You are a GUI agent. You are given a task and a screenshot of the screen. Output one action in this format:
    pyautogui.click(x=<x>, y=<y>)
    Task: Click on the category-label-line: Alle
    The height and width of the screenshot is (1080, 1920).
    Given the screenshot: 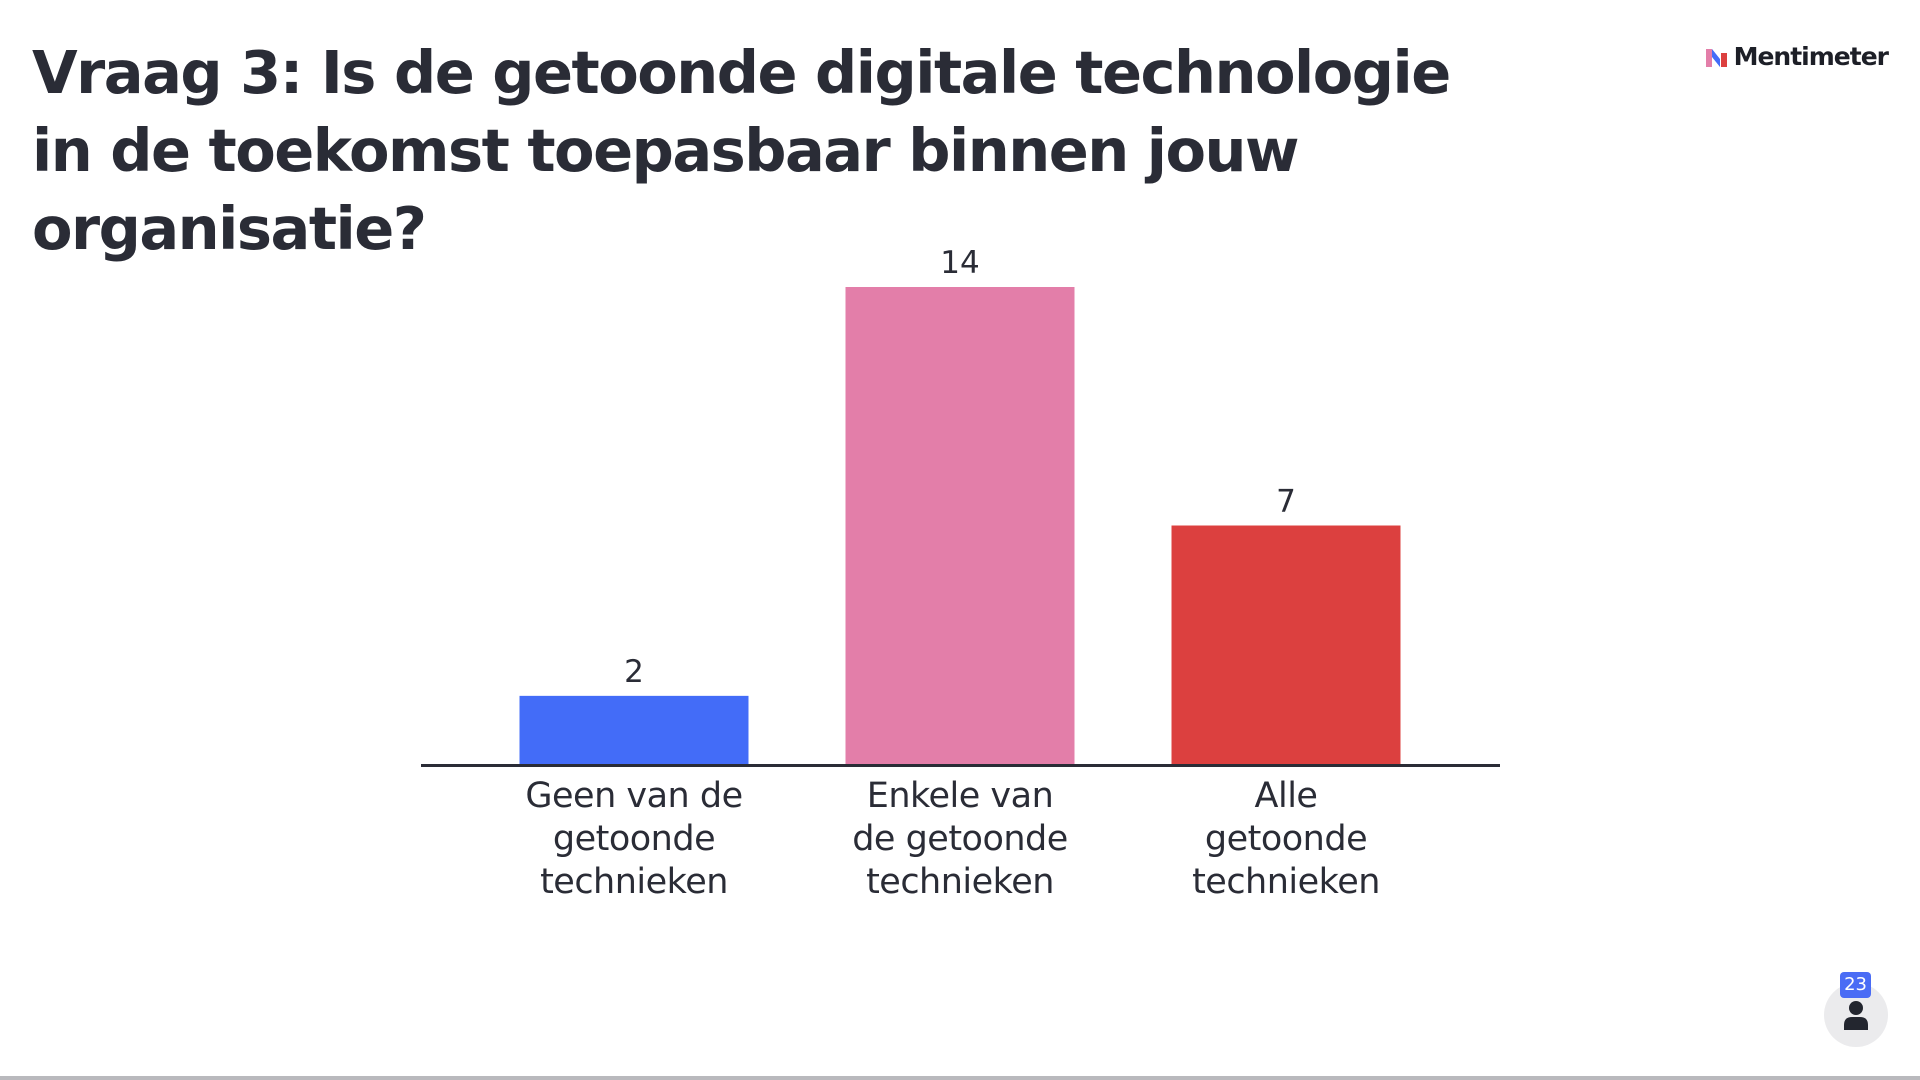 What is the action you would take?
    pyautogui.click(x=1286, y=796)
    